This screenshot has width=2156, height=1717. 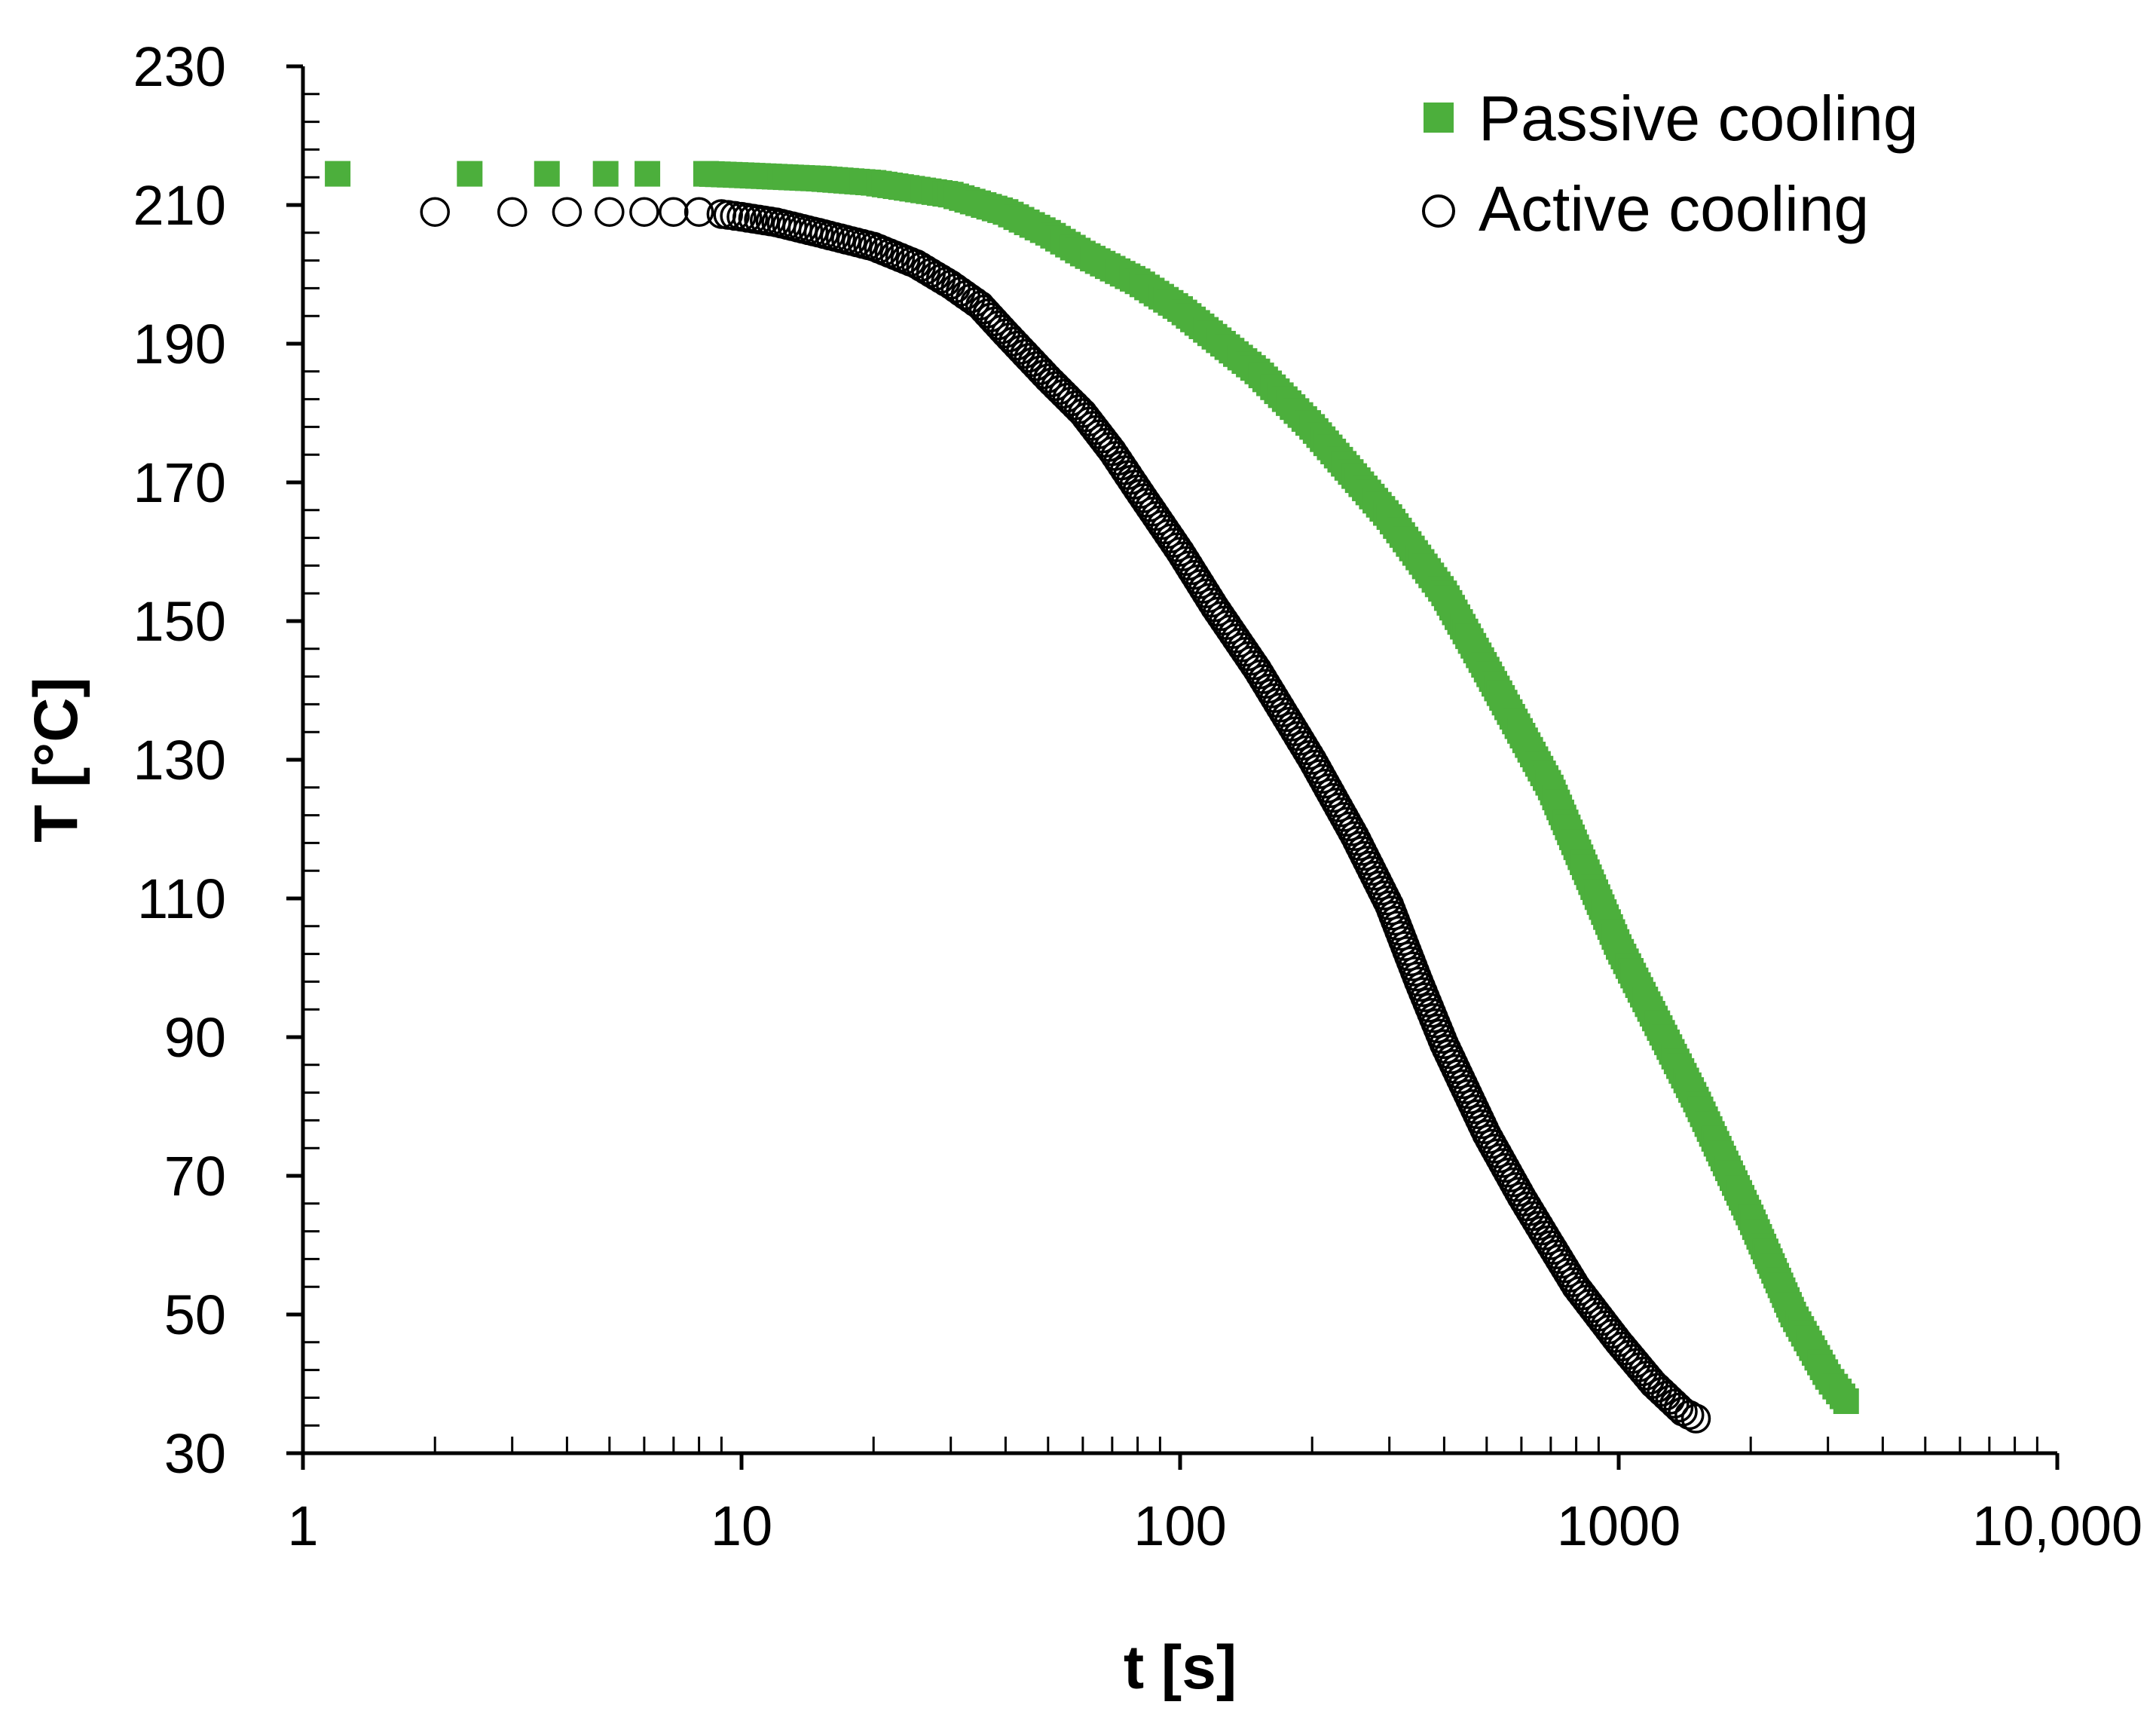 What do you see at coordinates (179, 621) in the screenshot?
I see `y-tick-label: 150` at bounding box center [179, 621].